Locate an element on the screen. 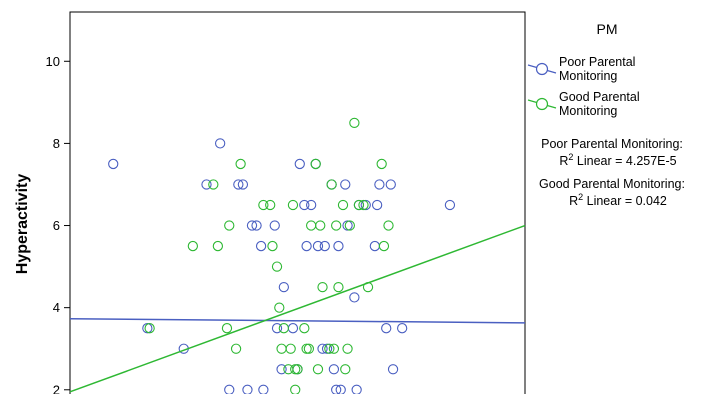  fit-annotation-series: Poor Parental Monitoring: is located at coordinates (612, 144).